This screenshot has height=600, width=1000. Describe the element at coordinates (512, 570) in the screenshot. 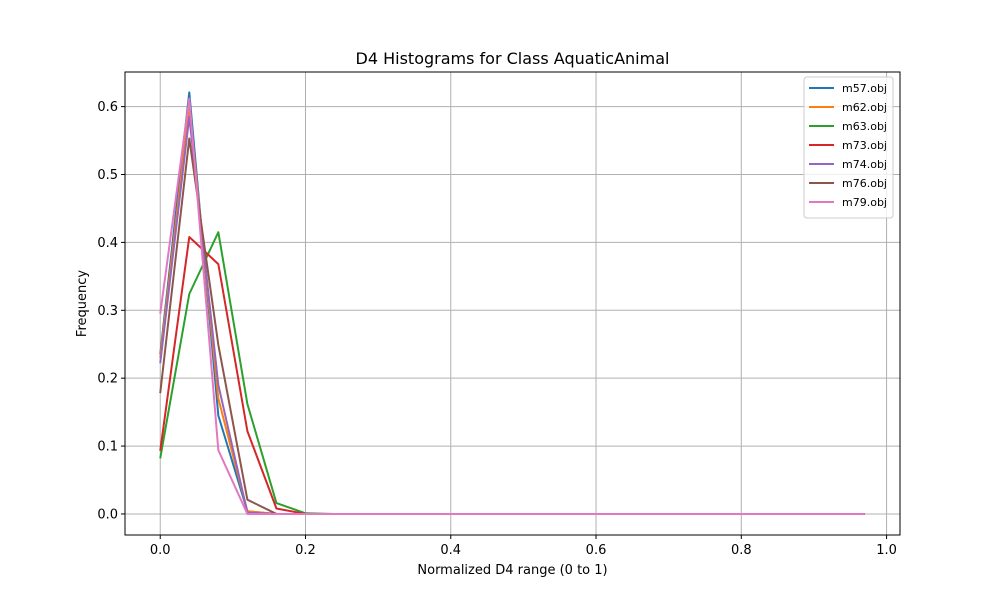

I see `x-axis-title: Normalized D4 range (0 to 1)` at that location.